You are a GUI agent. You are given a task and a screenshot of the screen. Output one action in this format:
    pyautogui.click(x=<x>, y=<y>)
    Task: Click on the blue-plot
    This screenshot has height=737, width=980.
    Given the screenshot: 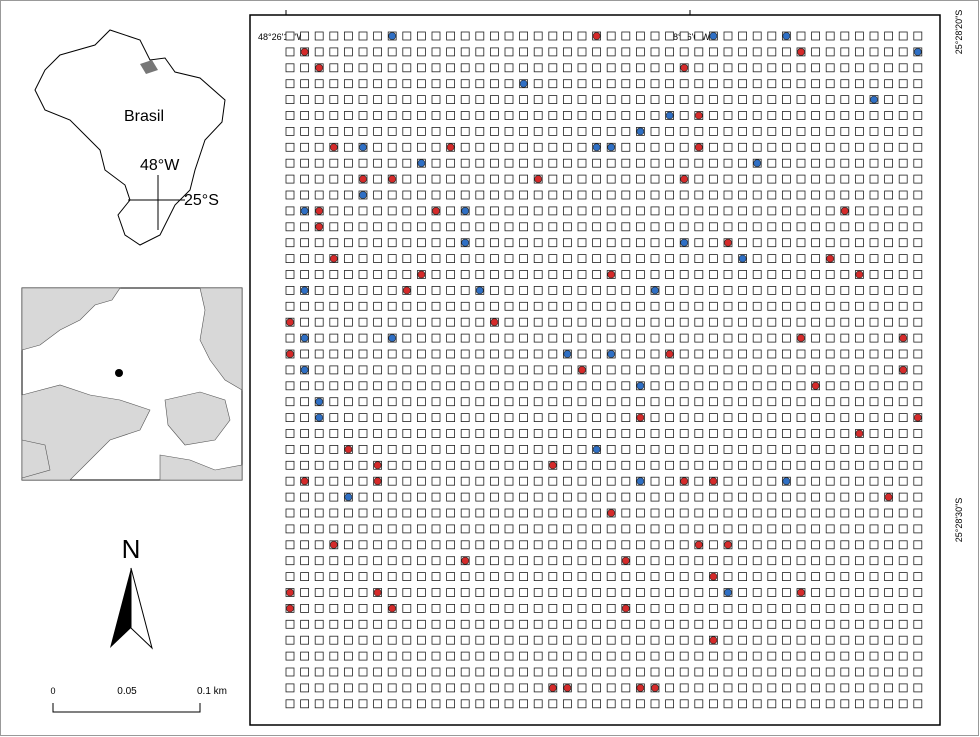 What is the action you would take?
    pyautogui.click(x=728, y=592)
    